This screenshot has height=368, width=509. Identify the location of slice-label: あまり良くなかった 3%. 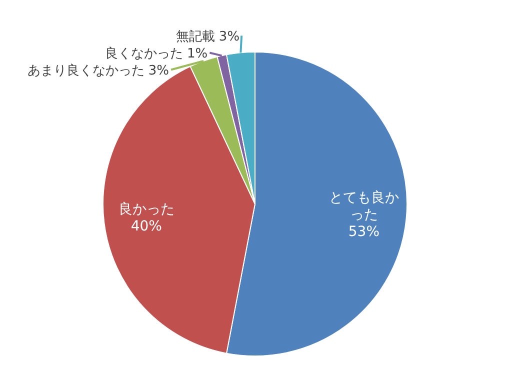
(98, 71).